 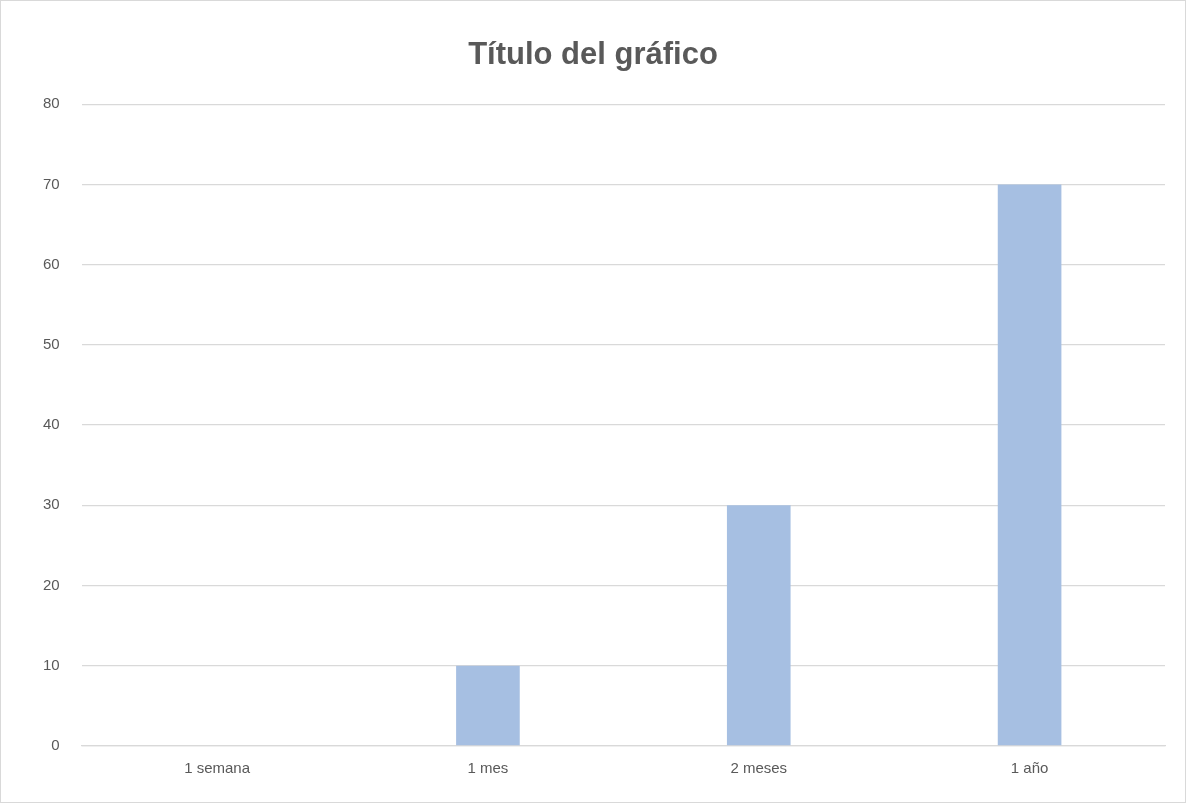 I want to click on y-tick-label: 40, so click(x=51, y=424).